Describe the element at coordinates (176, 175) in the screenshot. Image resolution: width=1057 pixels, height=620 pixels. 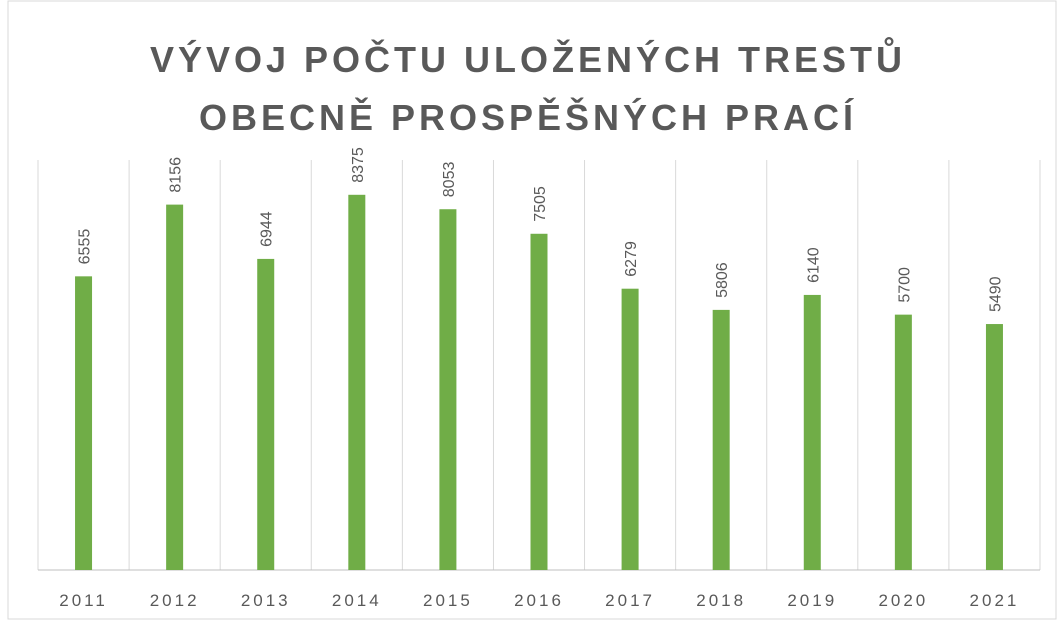
I see `data-label: 8156` at that location.